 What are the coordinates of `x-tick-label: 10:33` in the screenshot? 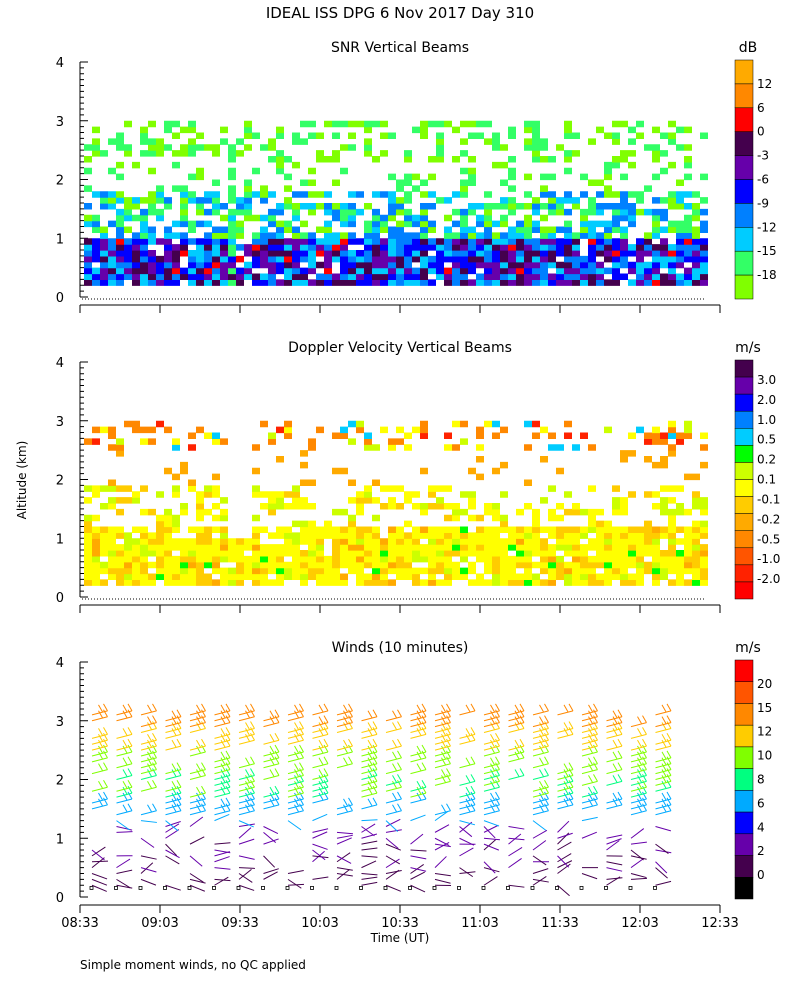 It's located at (399, 923).